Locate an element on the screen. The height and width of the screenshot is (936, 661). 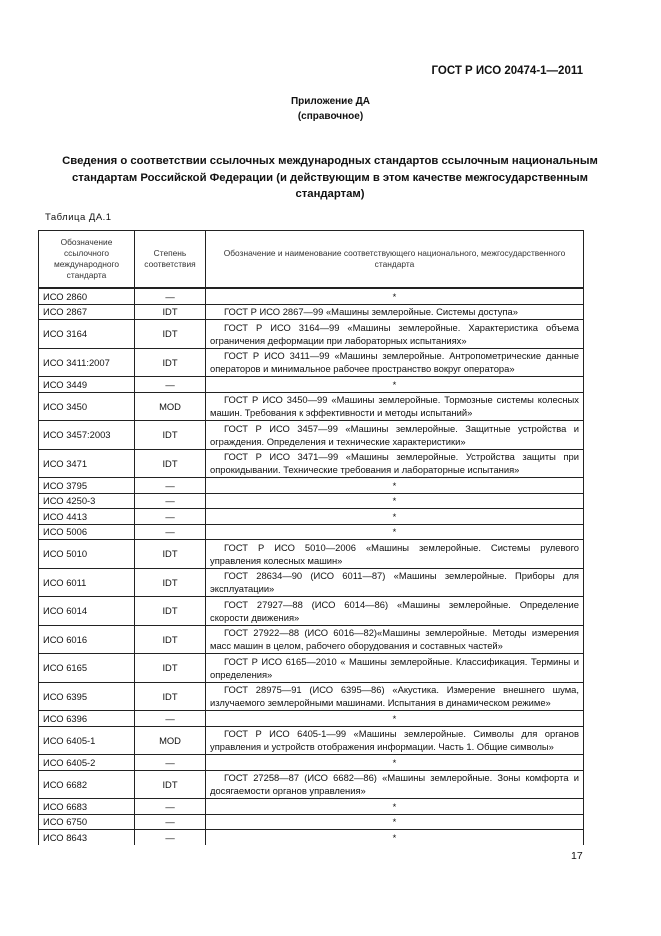
intl-standard-cell: ИСО 3164 is located at coordinates (86, 334).